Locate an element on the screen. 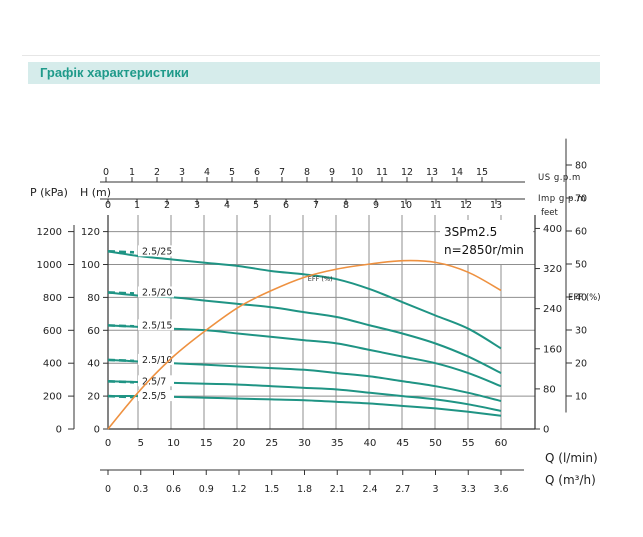 This screenshot has width=643, height=537. q-m3h-tick-label: 1.2 is located at coordinates (238, 489).